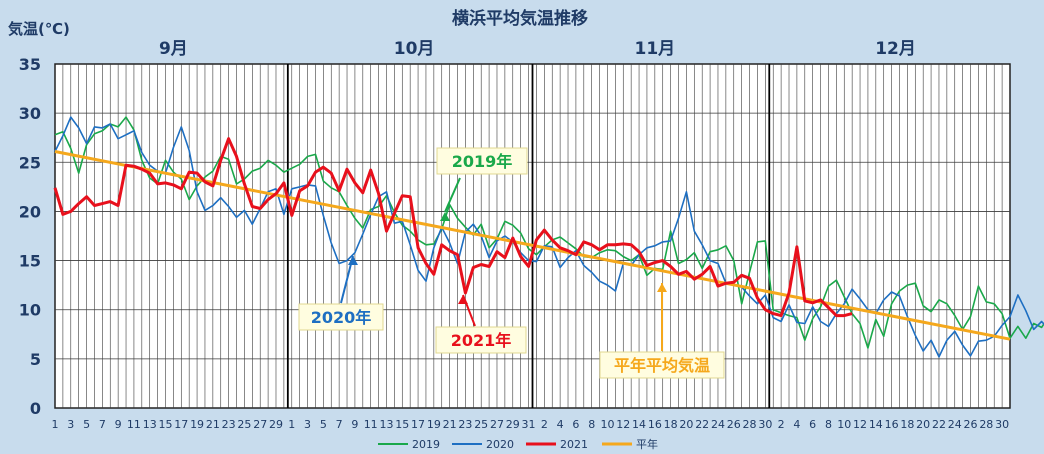 The image size is (1044, 454). Describe the element at coordinates (860, 424) in the screenshot. I see `x-tick-label: 12` at that location.